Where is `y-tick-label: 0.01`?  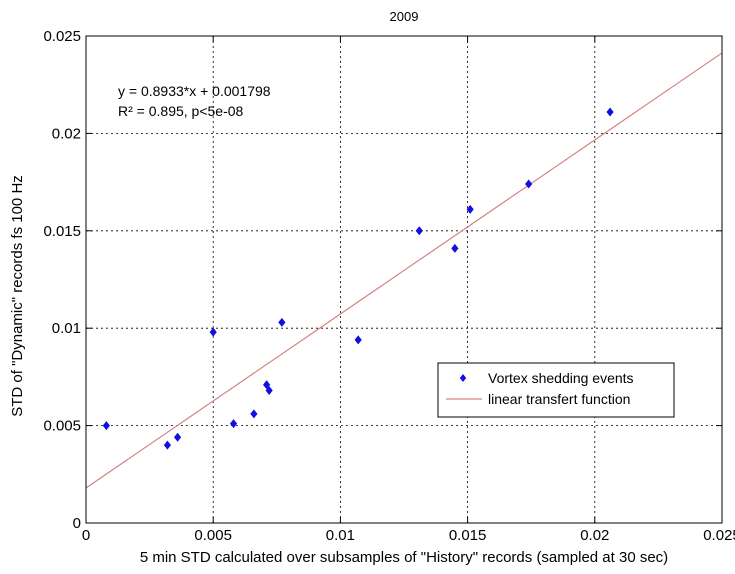 y-tick-label: 0.01 is located at coordinates (66, 328).